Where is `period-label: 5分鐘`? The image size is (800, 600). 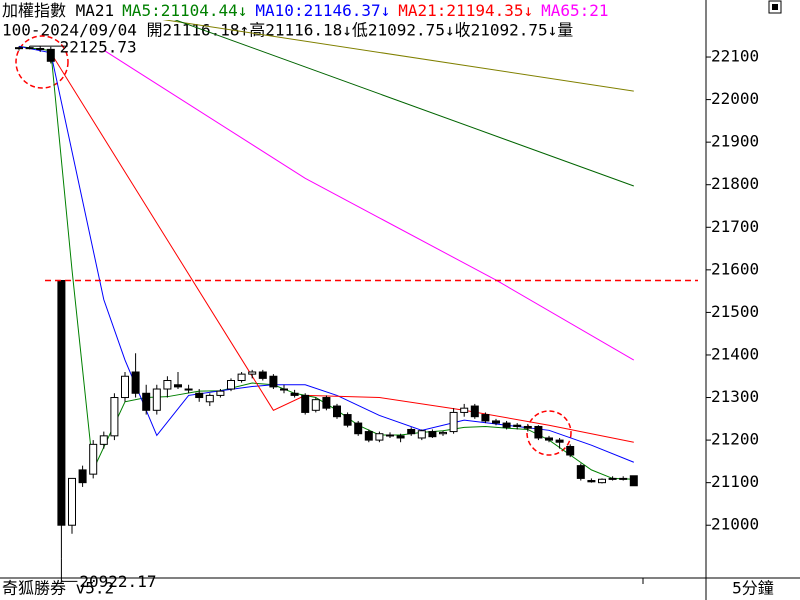
period-label: 5分鐘 is located at coordinates (753, 588).